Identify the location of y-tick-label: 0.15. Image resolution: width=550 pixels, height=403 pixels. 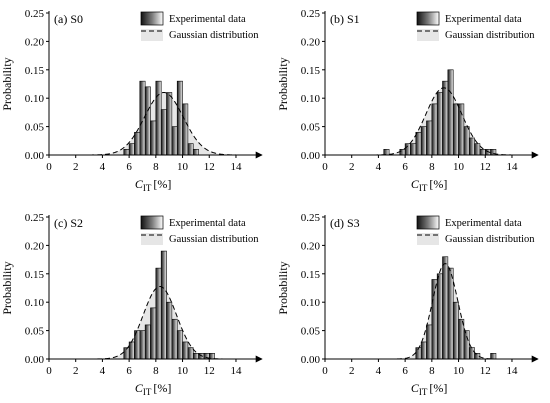
(35, 71).